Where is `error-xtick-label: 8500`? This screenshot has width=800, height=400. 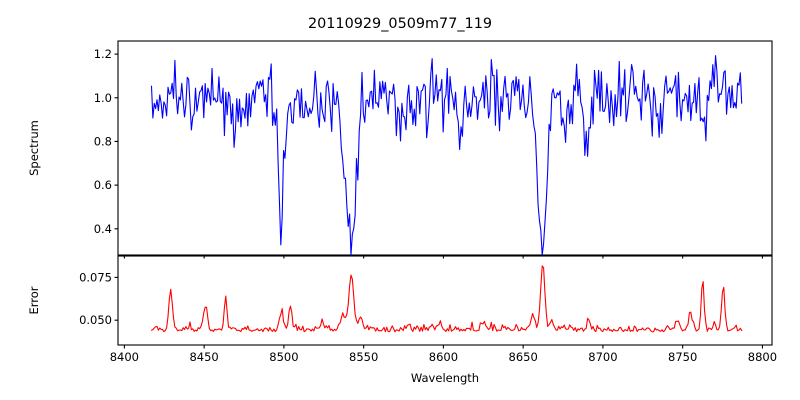
error-xtick-label: 8500 is located at coordinates (283, 357).